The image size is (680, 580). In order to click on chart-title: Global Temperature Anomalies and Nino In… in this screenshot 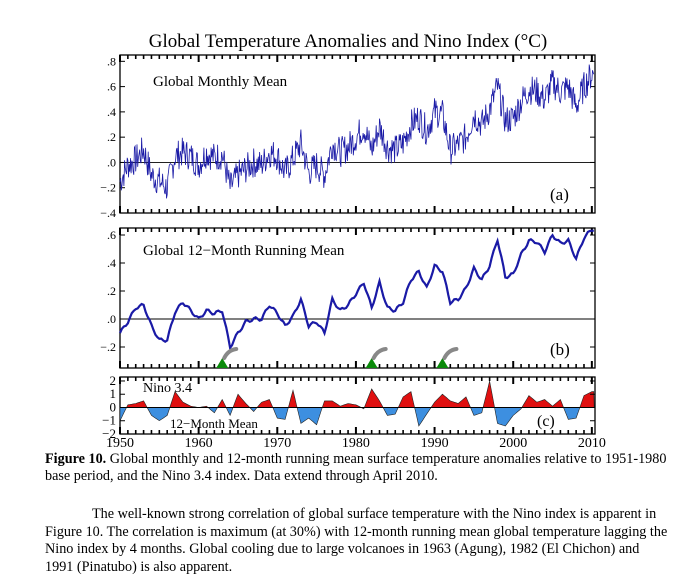, I will do `click(348, 41)`.